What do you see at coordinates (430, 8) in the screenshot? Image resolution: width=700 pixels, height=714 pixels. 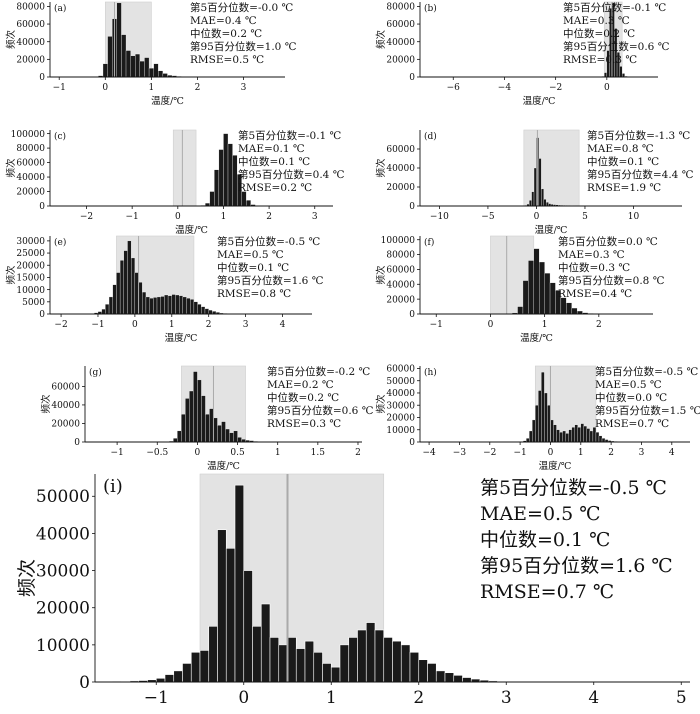 I see `panel-label: (b)` at bounding box center [430, 8].